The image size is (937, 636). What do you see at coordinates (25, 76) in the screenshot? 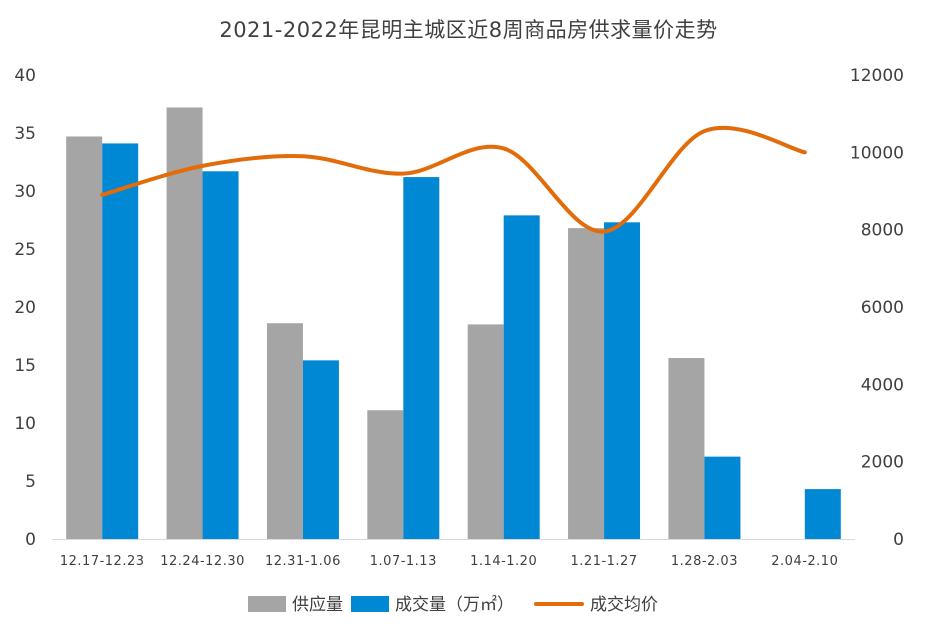
I see `y-left-tick-label: 40` at bounding box center [25, 76].